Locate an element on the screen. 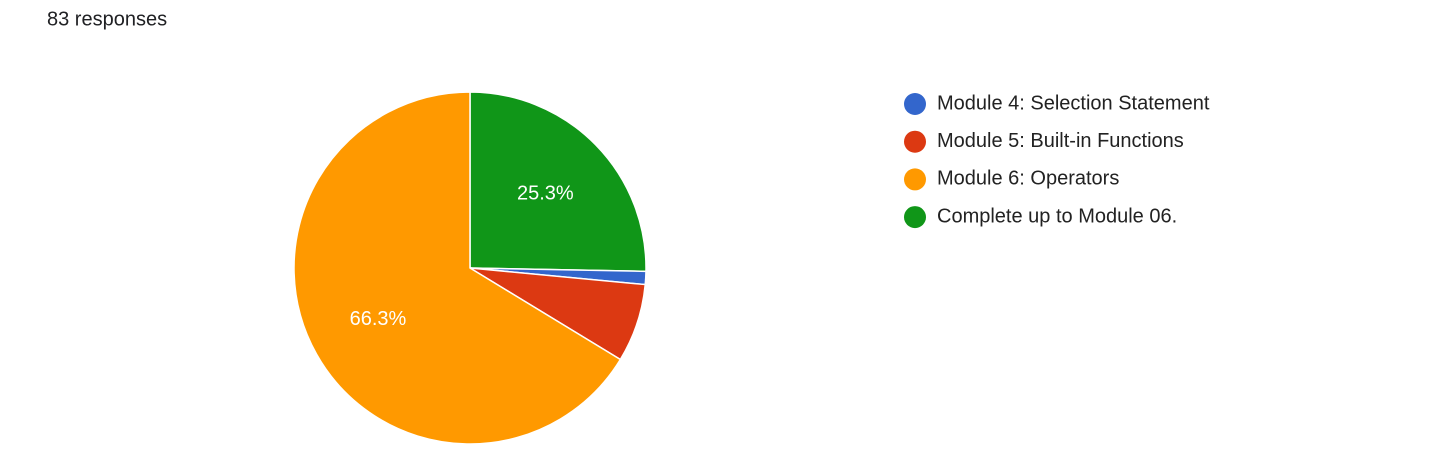  legend-label: Module 5: Built-in Functions is located at coordinates (1060, 141).